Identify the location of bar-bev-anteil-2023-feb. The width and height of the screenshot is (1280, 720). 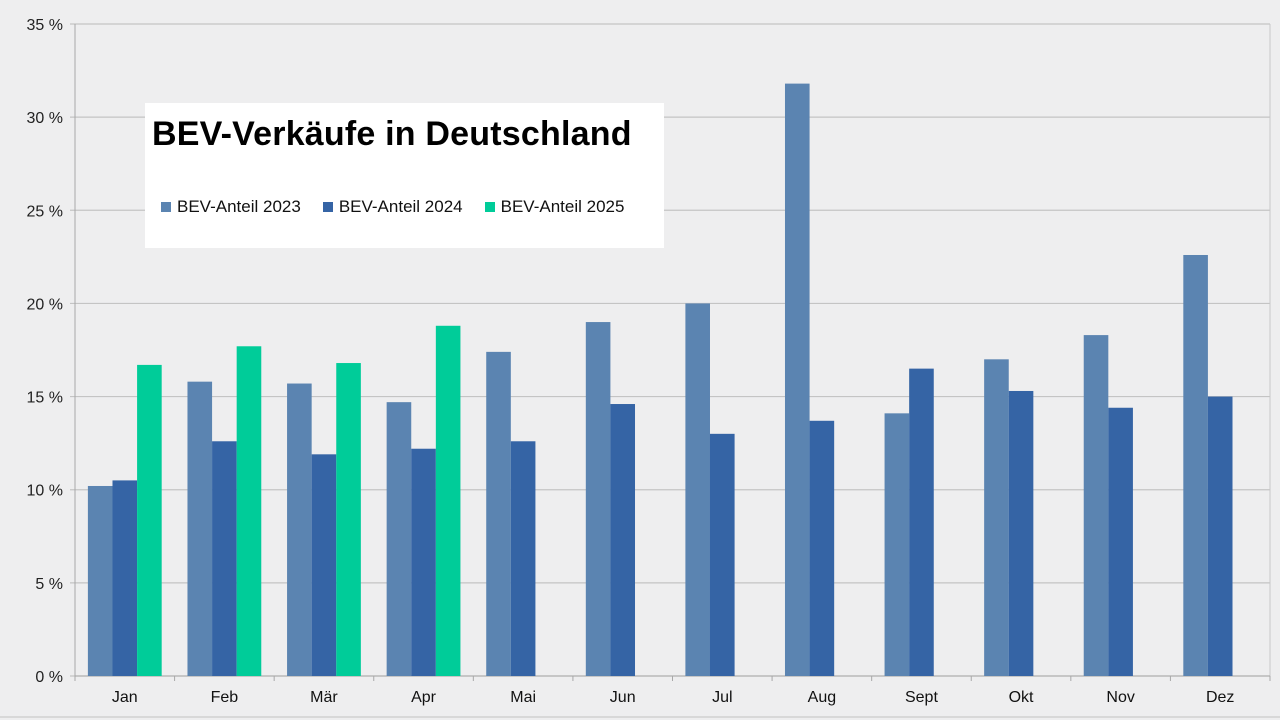
(200, 528).